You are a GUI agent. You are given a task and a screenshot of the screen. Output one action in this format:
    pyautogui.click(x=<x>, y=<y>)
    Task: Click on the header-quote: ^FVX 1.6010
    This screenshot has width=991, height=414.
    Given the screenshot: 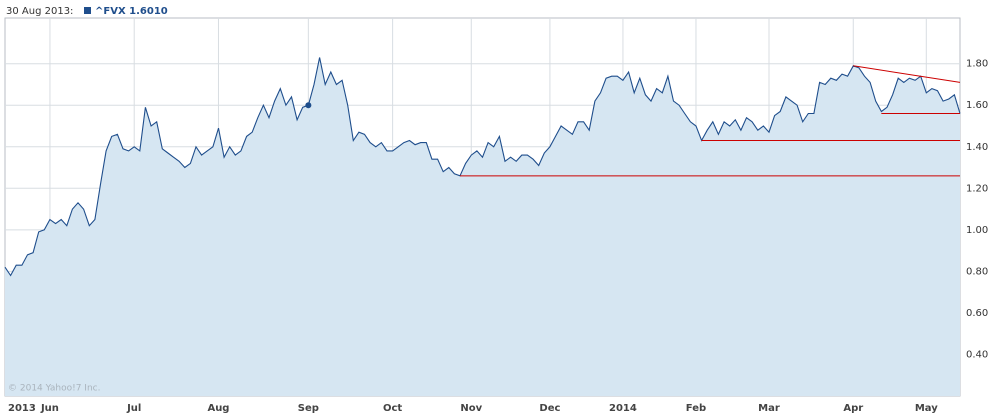 What is the action you would take?
    pyautogui.click(x=131, y=11)
    